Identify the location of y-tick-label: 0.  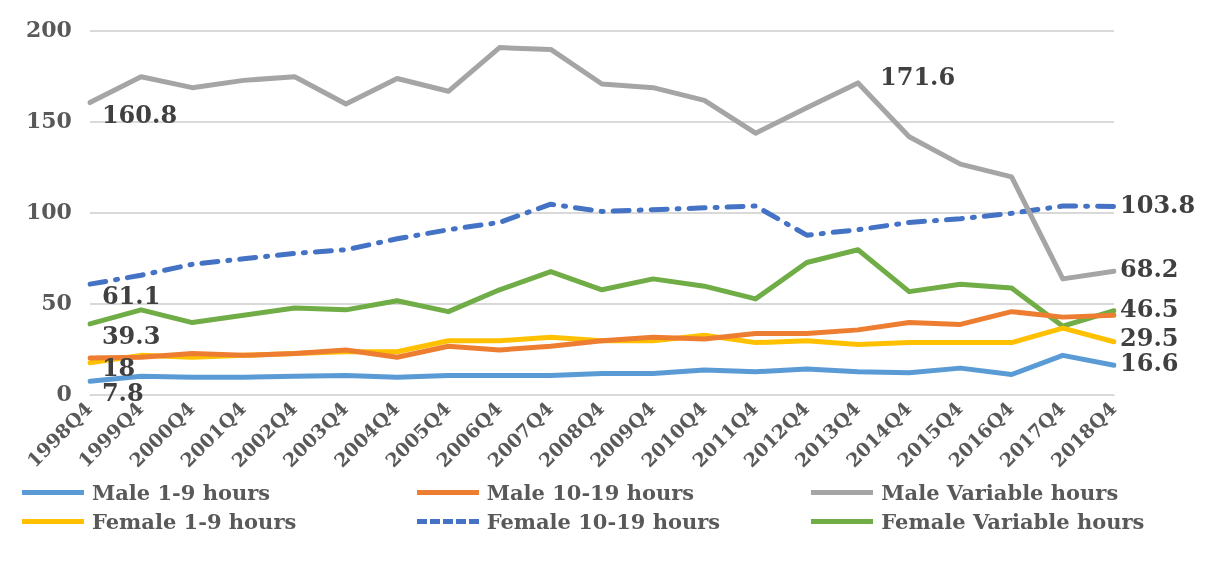
(64, 393).